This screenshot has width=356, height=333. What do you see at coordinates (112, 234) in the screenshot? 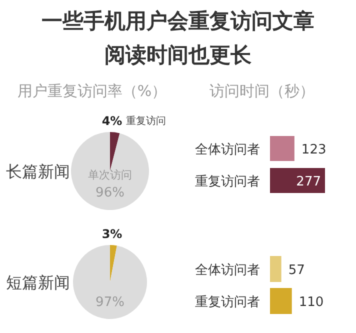
I see `data-label: 3%` at bounding box center [112, 234].